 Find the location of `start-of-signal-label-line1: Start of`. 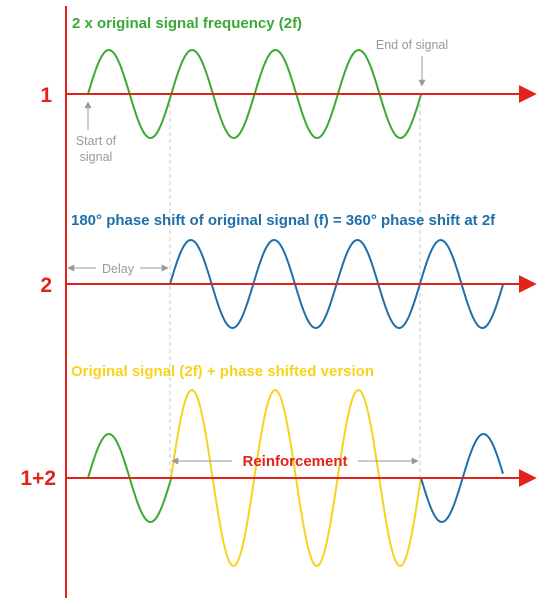

start-of-signal-label-line1: Start of is located at coordinates (96, 141).